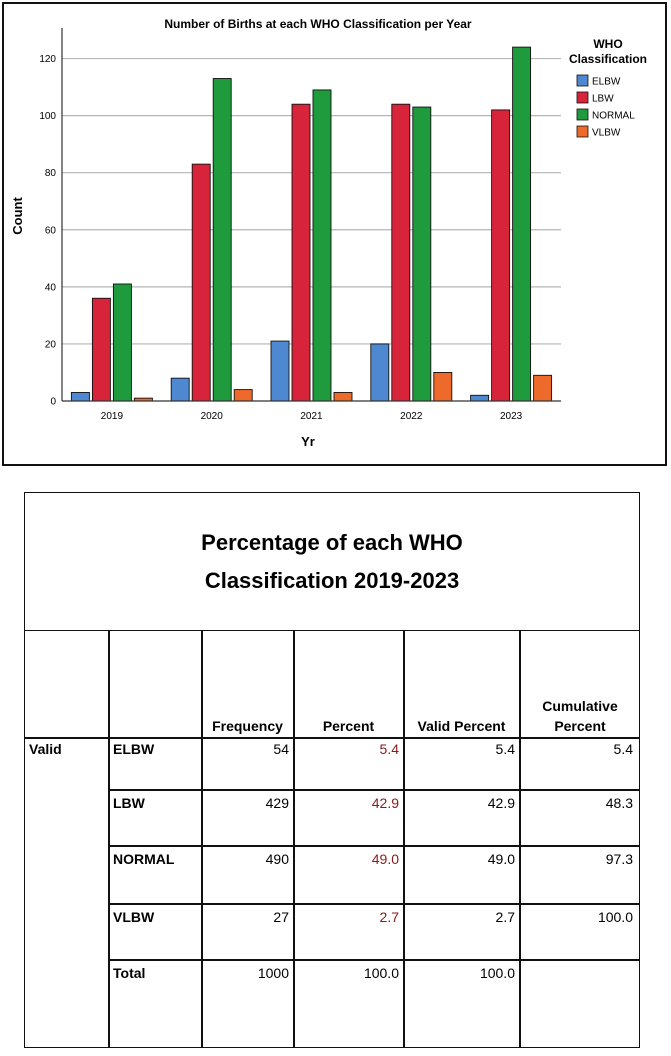 The width and height of the screenshot is (671, 1056). I want to click on cell-percent: 49.0, so click(385, 859).